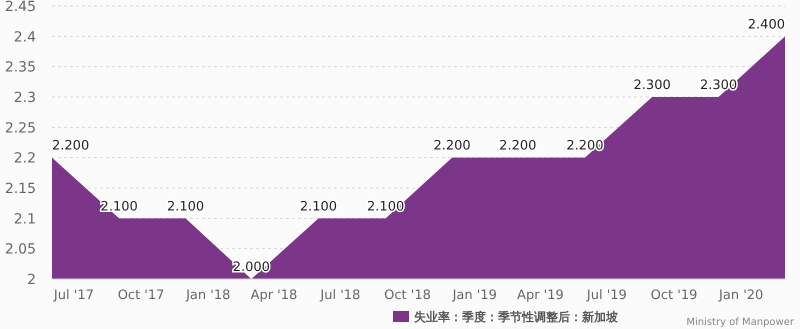 The height and width of the screenshot is (329, 800). Describe the element at coordinates (73, 295) in the screenshot. I see `x-tick-label: Jul '17` at that location.